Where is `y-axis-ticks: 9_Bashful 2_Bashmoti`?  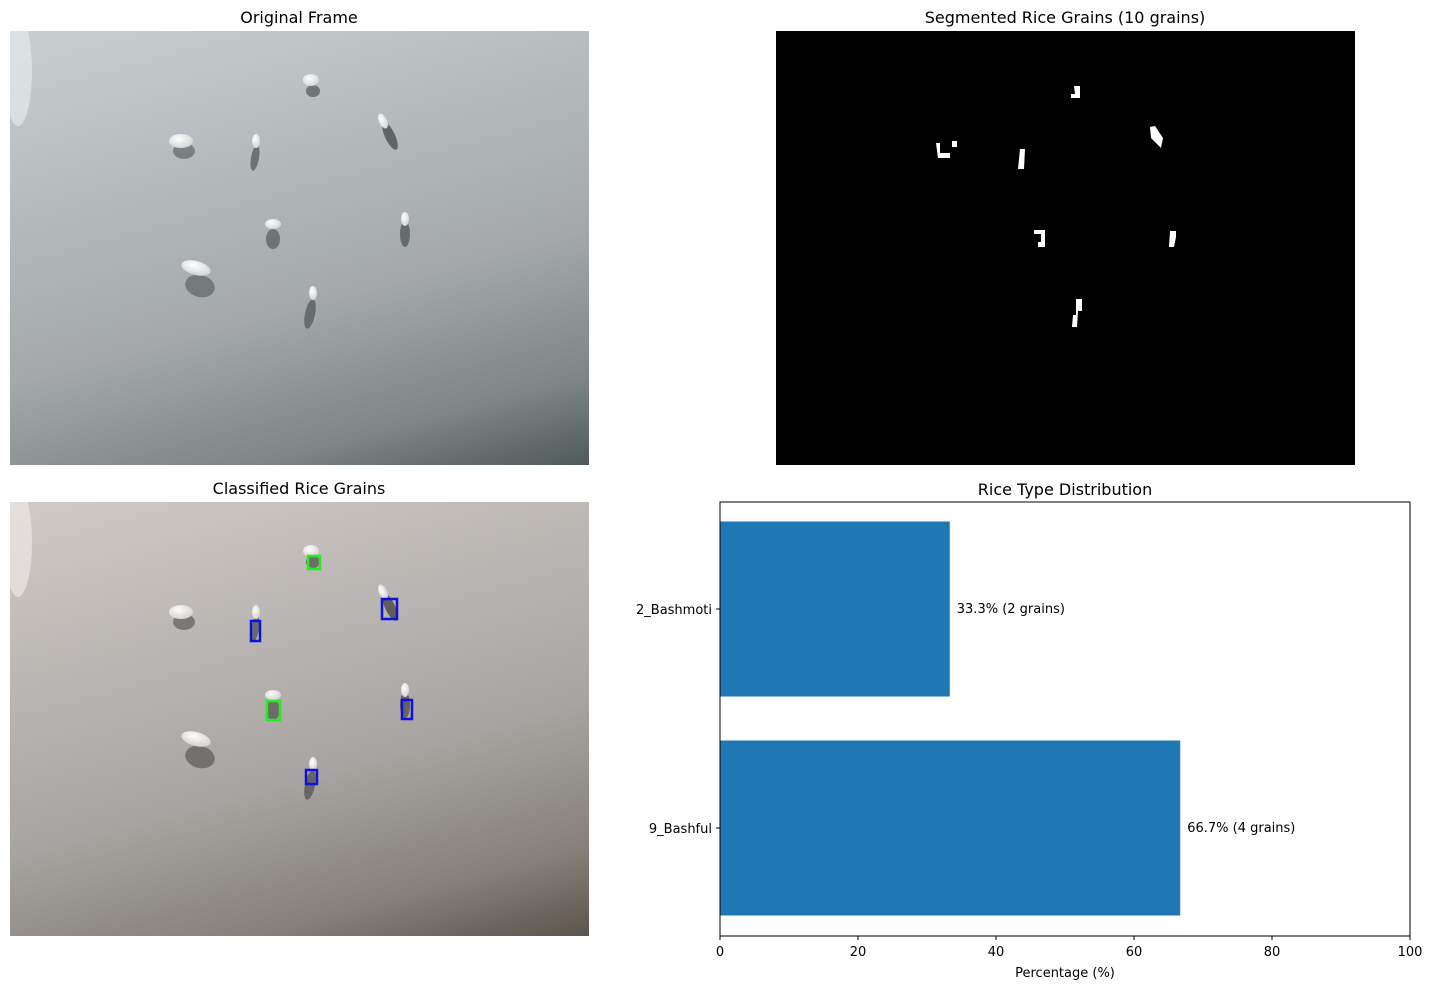
y-axis-ticks: 9_Bashful 2_Bashmoti is located at coordinates (678, 720).